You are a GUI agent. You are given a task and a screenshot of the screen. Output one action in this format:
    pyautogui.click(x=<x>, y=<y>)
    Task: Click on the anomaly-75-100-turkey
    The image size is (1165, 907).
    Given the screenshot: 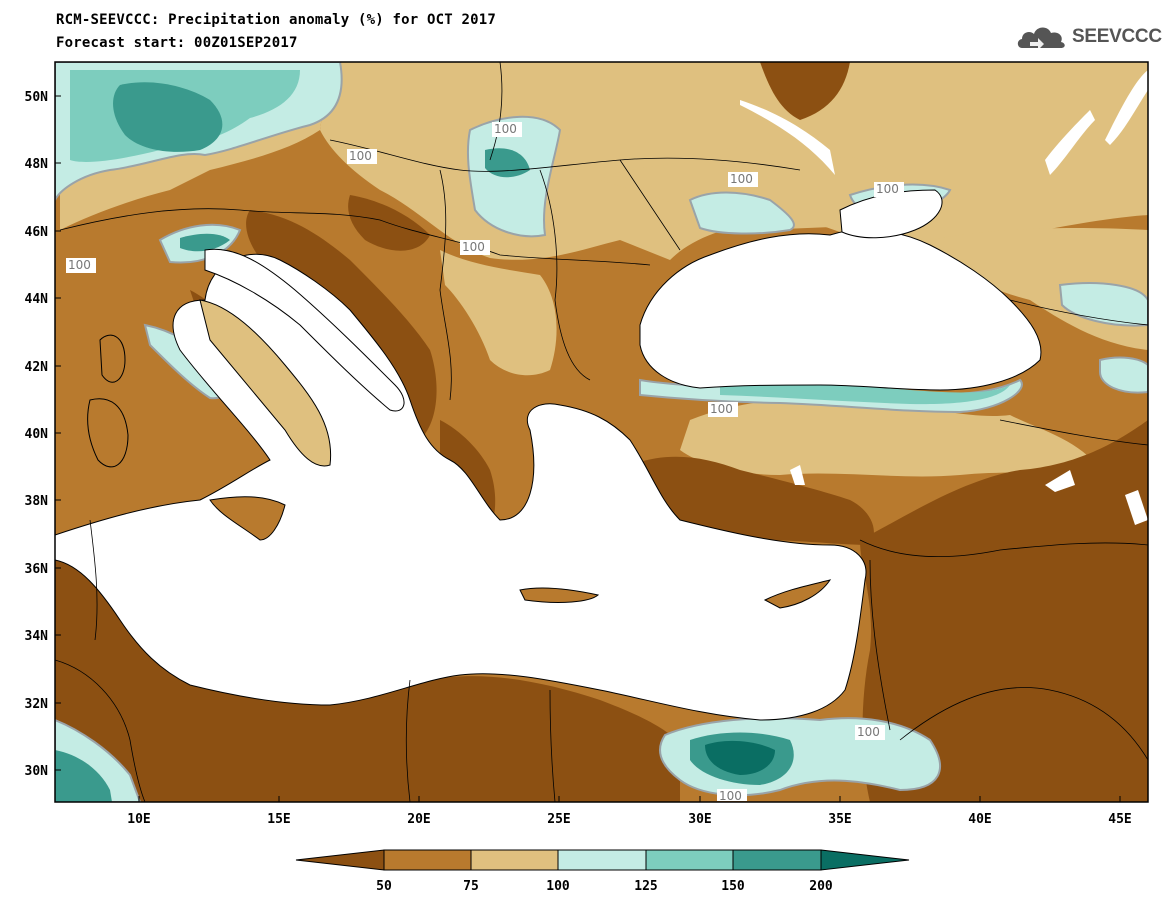 What is the action you would take?
    pyautogui.click(x=890, y=437)
    